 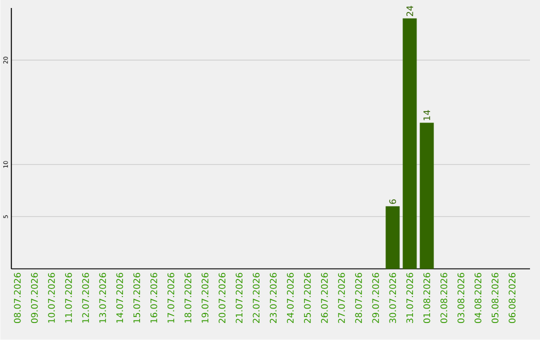 What do you see at coordinates (256, 298) in the screenshot?
I see `x-tick-label: 22.07.2026` at bounding box center [256, 298].